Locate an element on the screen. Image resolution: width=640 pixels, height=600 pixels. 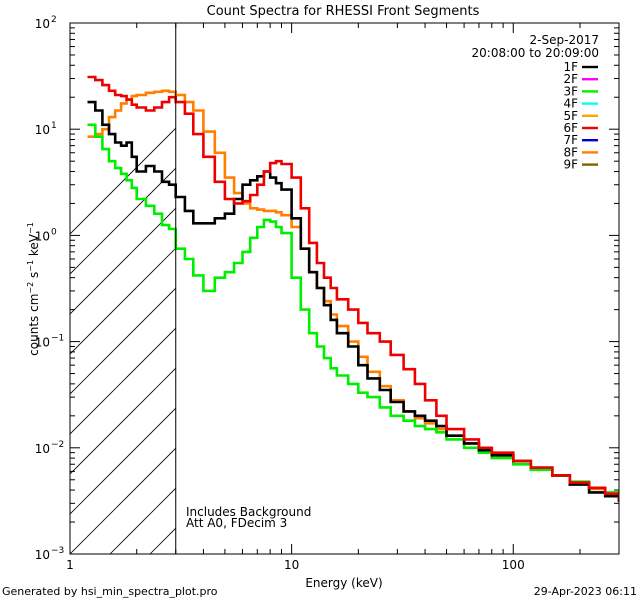
y-tick-exponent: 1 is located at coordinates (54, 126).